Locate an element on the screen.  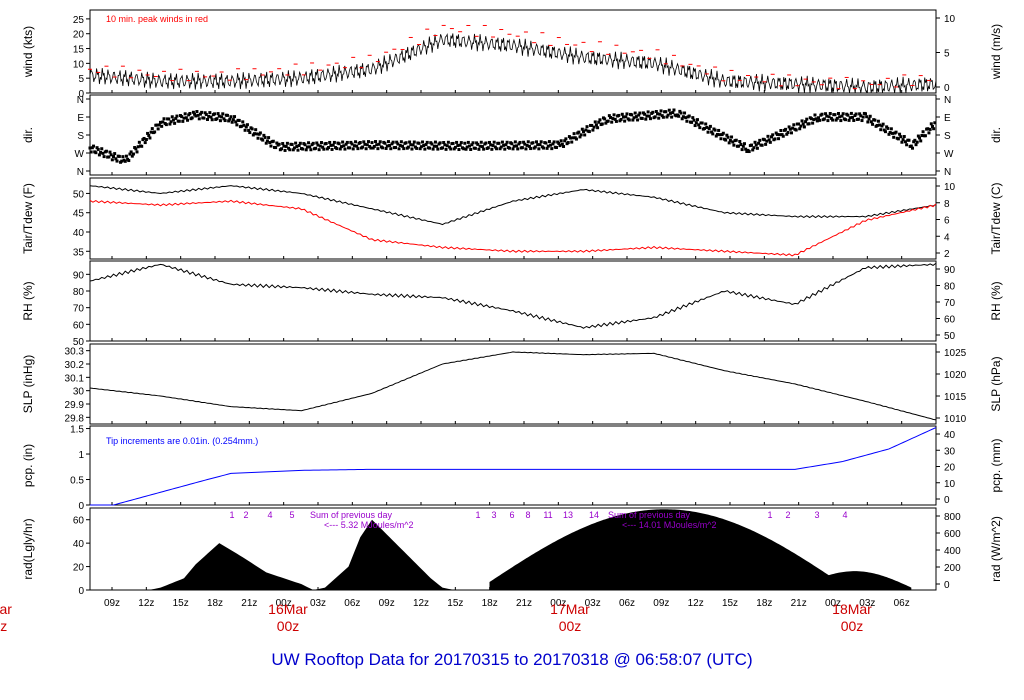
ylabel-temp: Tair/Tdew (F) is located at coordinates (28, 218).